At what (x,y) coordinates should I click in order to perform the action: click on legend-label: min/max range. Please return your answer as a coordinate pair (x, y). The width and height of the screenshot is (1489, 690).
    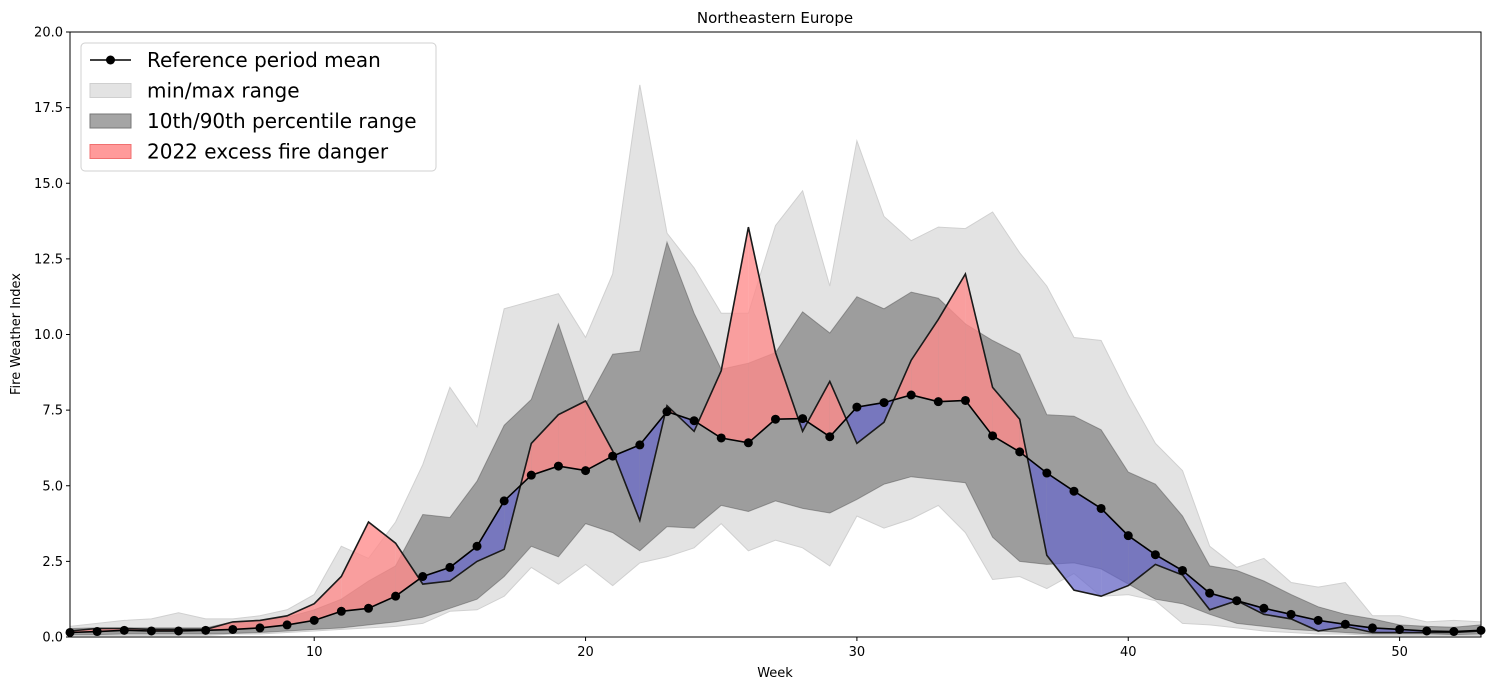
    Looking at the image, I should click on (223, 91).